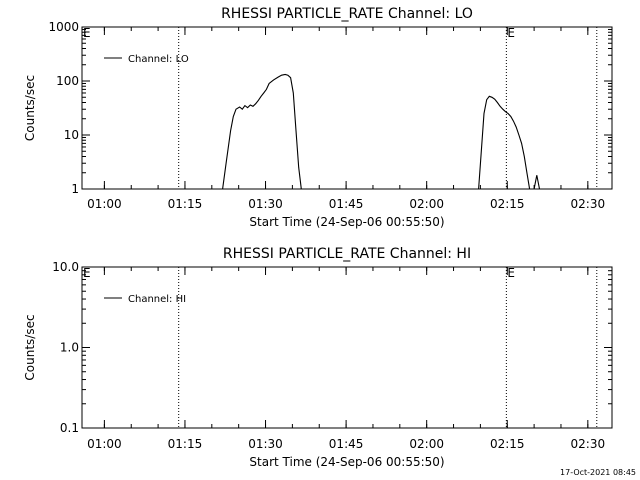 The height and width of the screenshot is (480, 640). Describe the element at coordinates (511, 273) in the screenshot. I see `chart-1-marker-label: E` at that location.